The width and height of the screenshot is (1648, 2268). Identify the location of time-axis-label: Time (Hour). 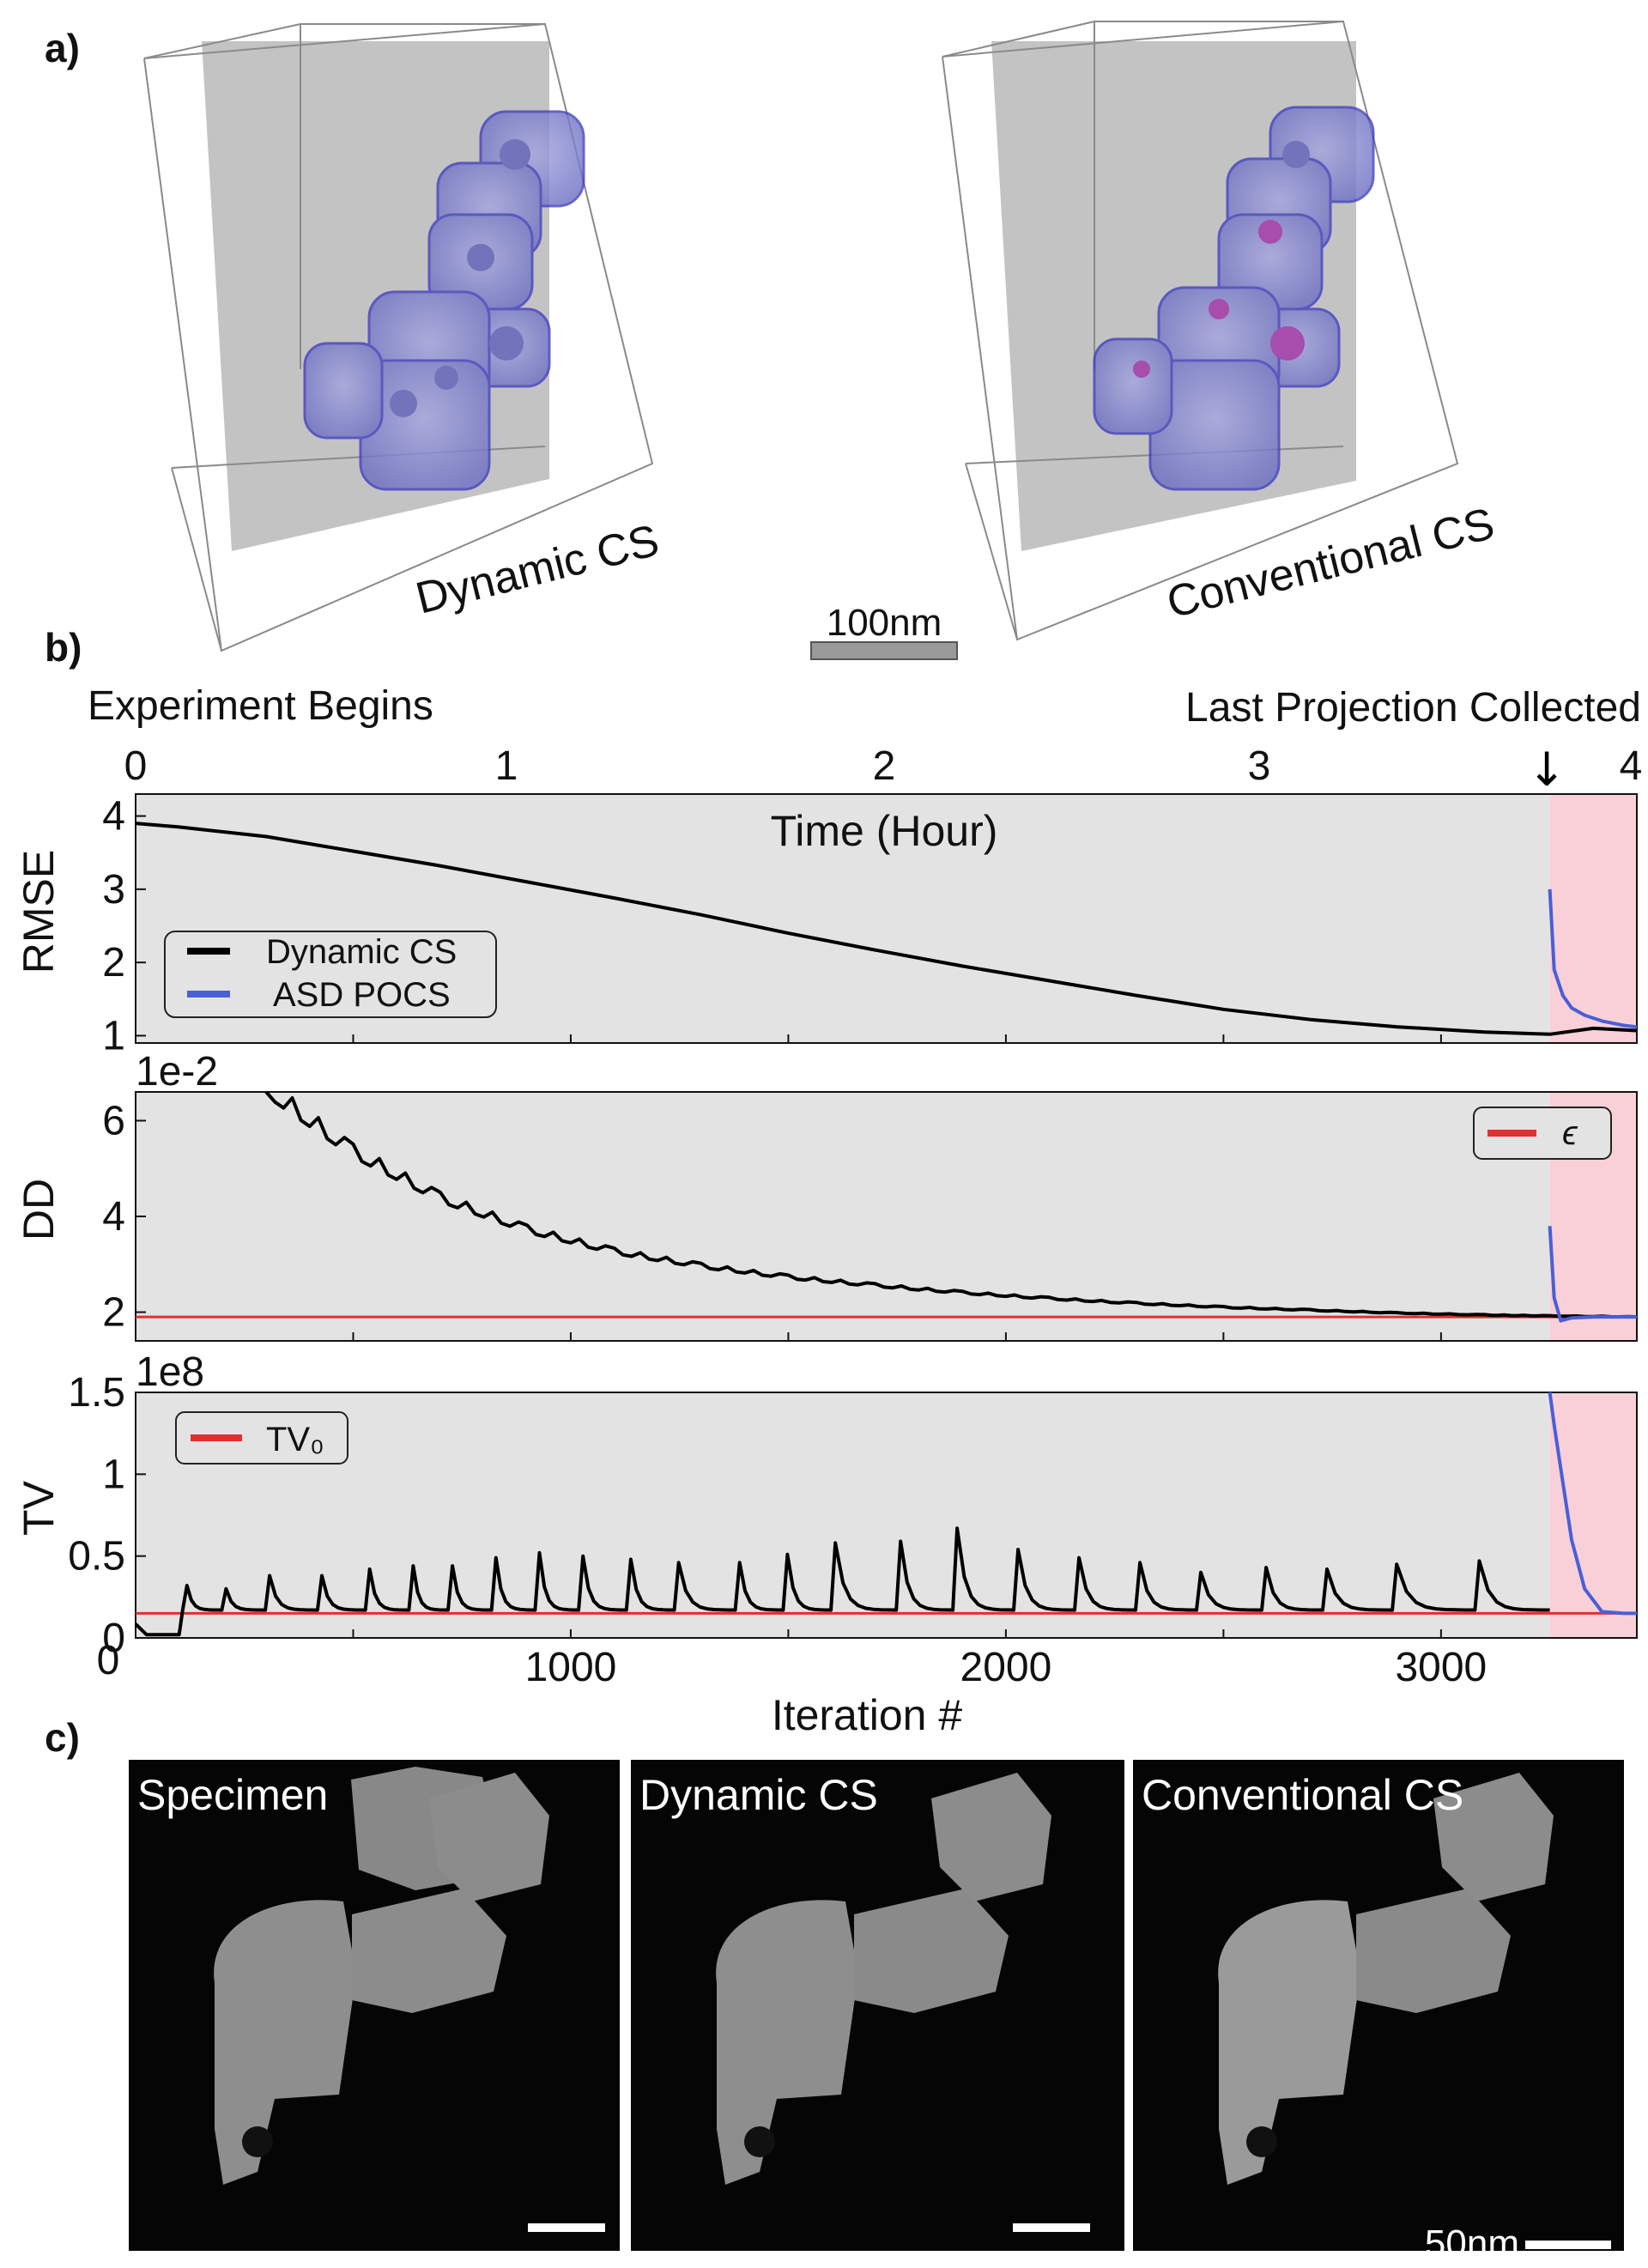
(884, 831).